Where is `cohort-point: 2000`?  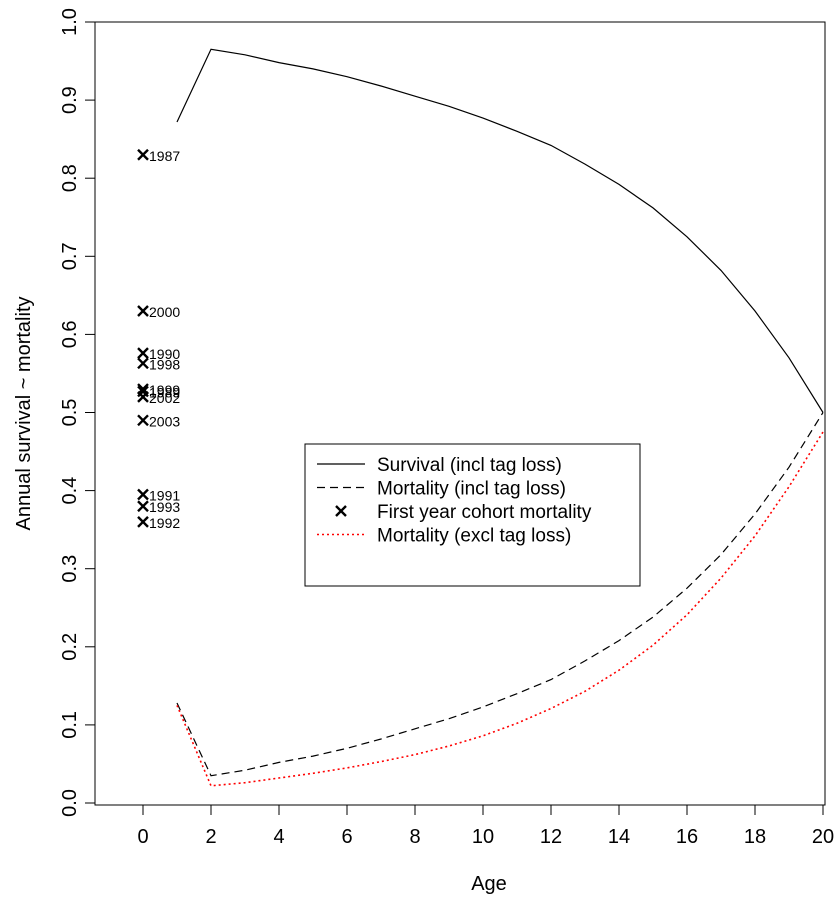 cohort-point: 2000 is located at coordinates (158, 312).